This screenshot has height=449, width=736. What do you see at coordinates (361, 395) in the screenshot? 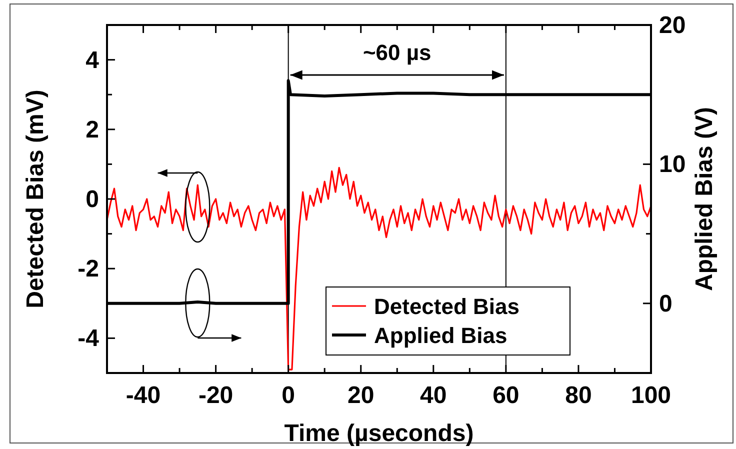
I see `x-tick-label: 20` at bounding box center [361, 395].